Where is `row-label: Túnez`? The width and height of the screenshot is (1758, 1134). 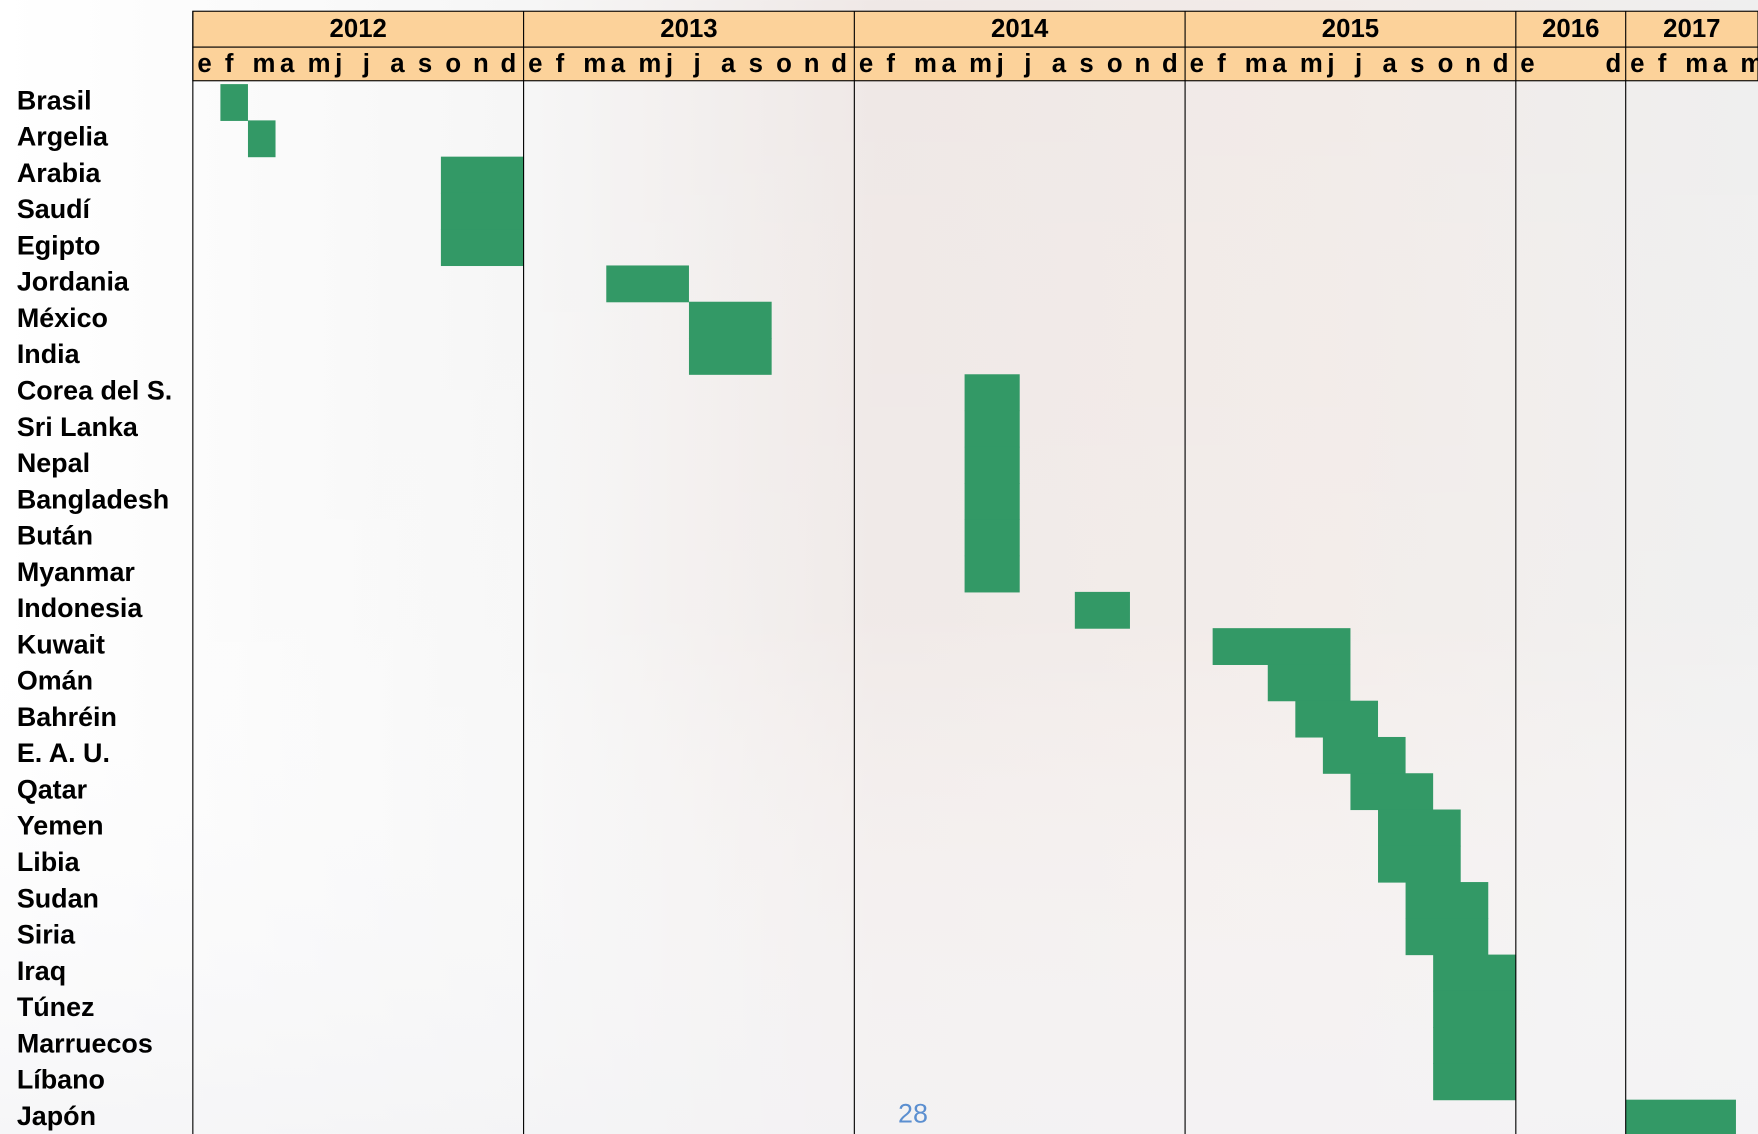
row-label: Túnez is located at coordinates (56, 1007).